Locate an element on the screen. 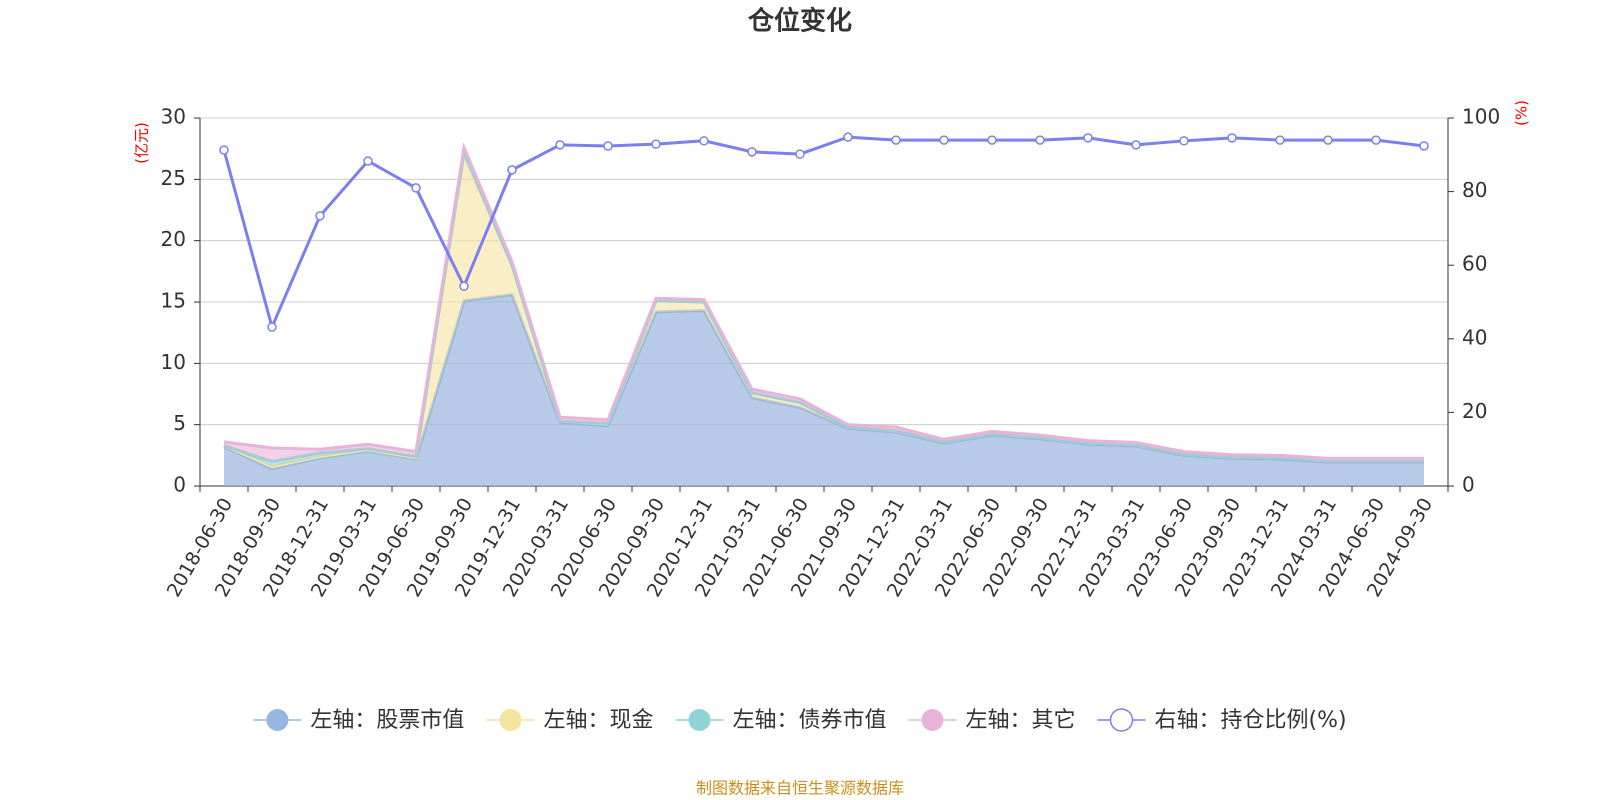 This screenshot has height=800, width=1600. y2-tick-label: 80 is located at coordinates (1474, 190).